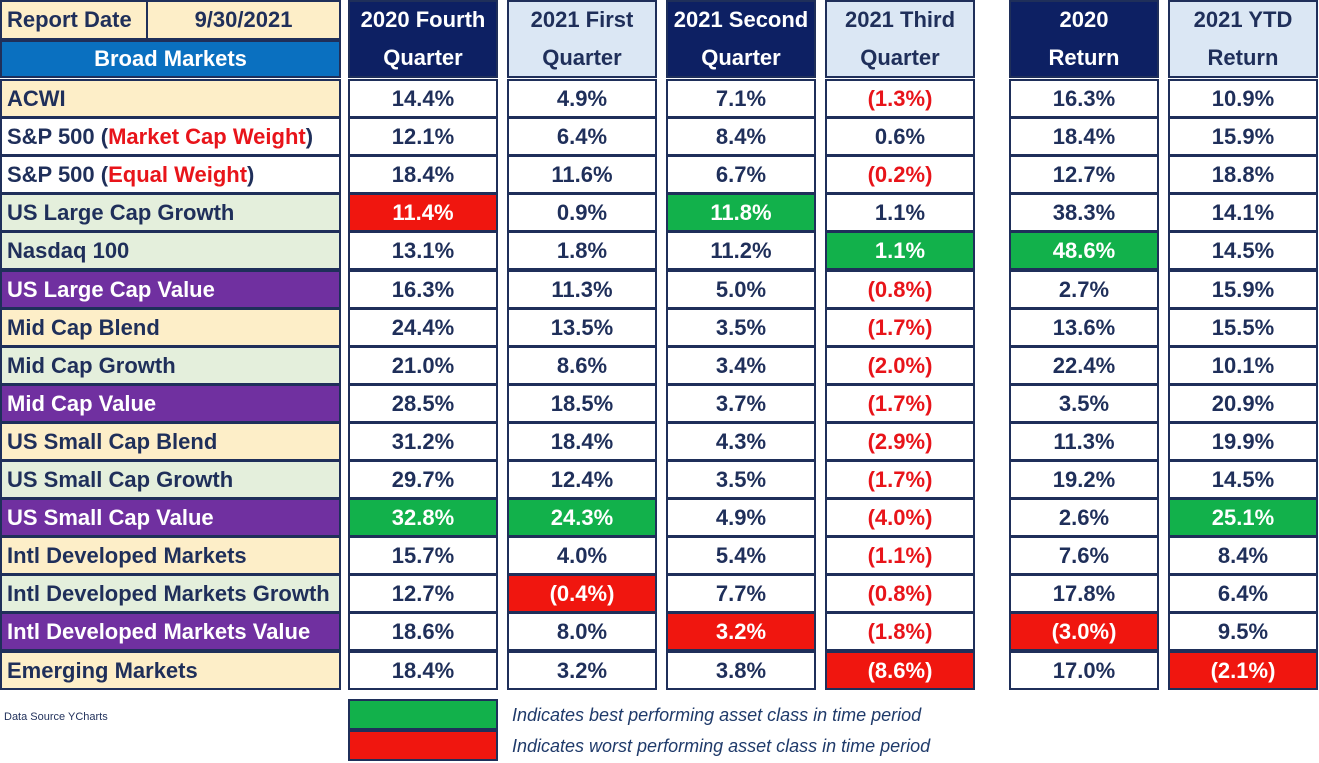  I want to click on value-cell: 9.5%, so click(1243, 631).